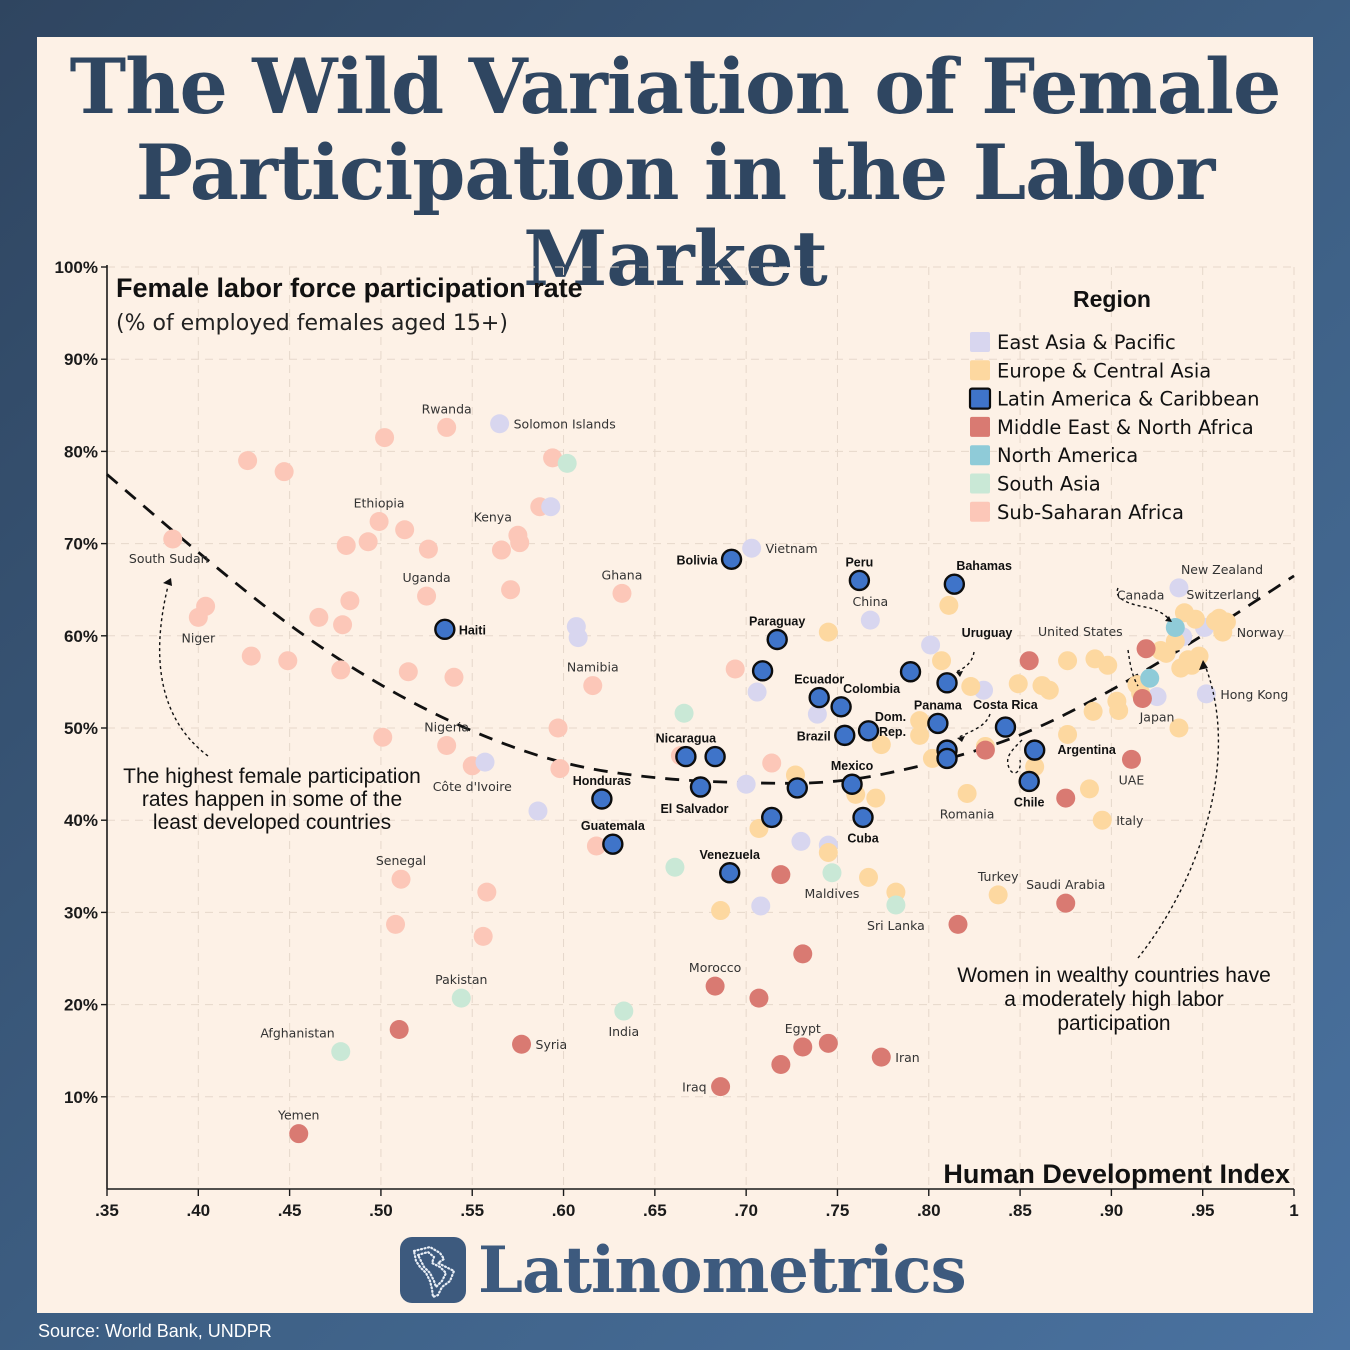  I want to click on point-label: Ethiopia, so click(379, 502).